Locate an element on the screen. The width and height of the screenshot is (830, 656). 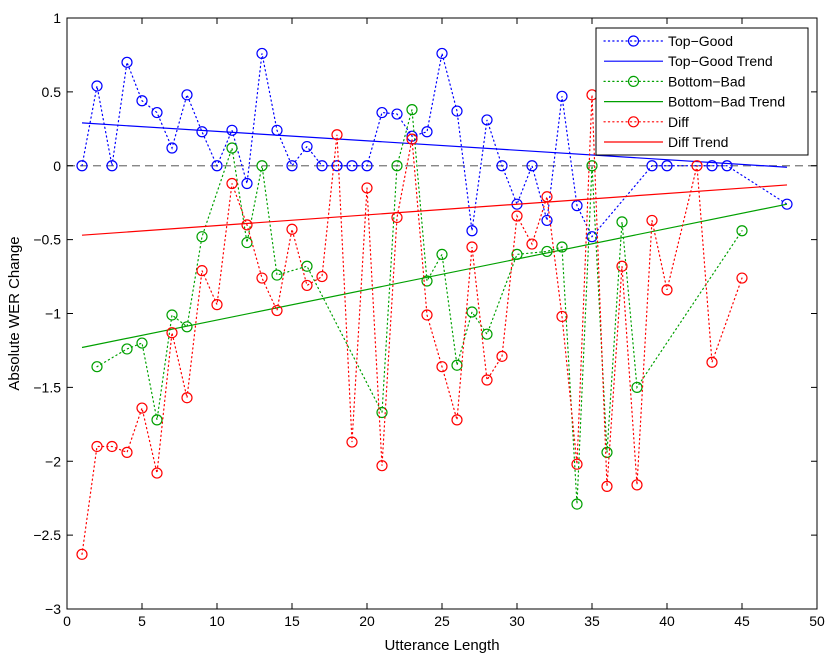
y-tick-label: 0 is located at coordinates (57, 166).